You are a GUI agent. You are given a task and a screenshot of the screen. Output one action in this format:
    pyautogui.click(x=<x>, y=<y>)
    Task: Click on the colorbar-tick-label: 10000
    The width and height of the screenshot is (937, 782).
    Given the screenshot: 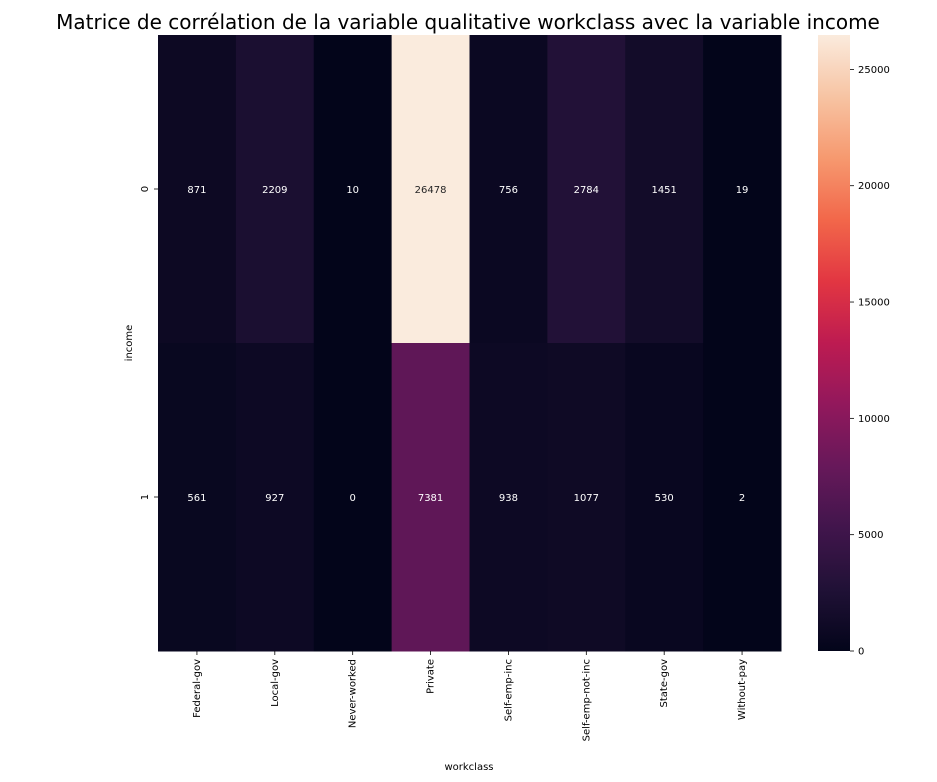 What is the action you would take?
    pyautogui.click(x=874, y=419)
    